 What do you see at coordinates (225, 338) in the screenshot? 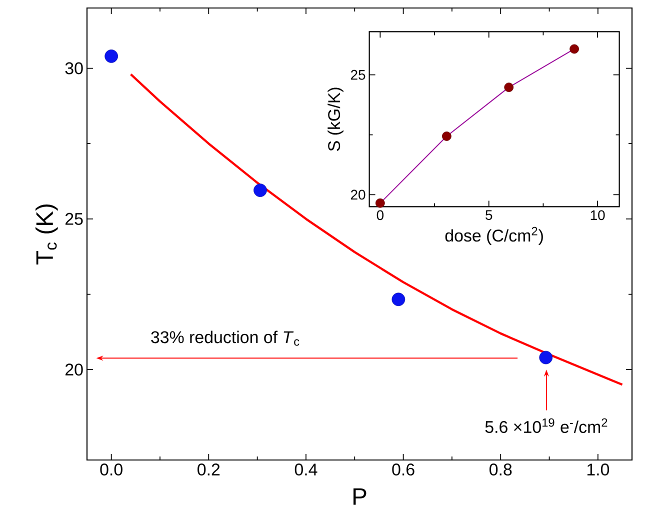
I see `annotation: 33% reduction of T$_{c}$` at bounding box center [225, 338].